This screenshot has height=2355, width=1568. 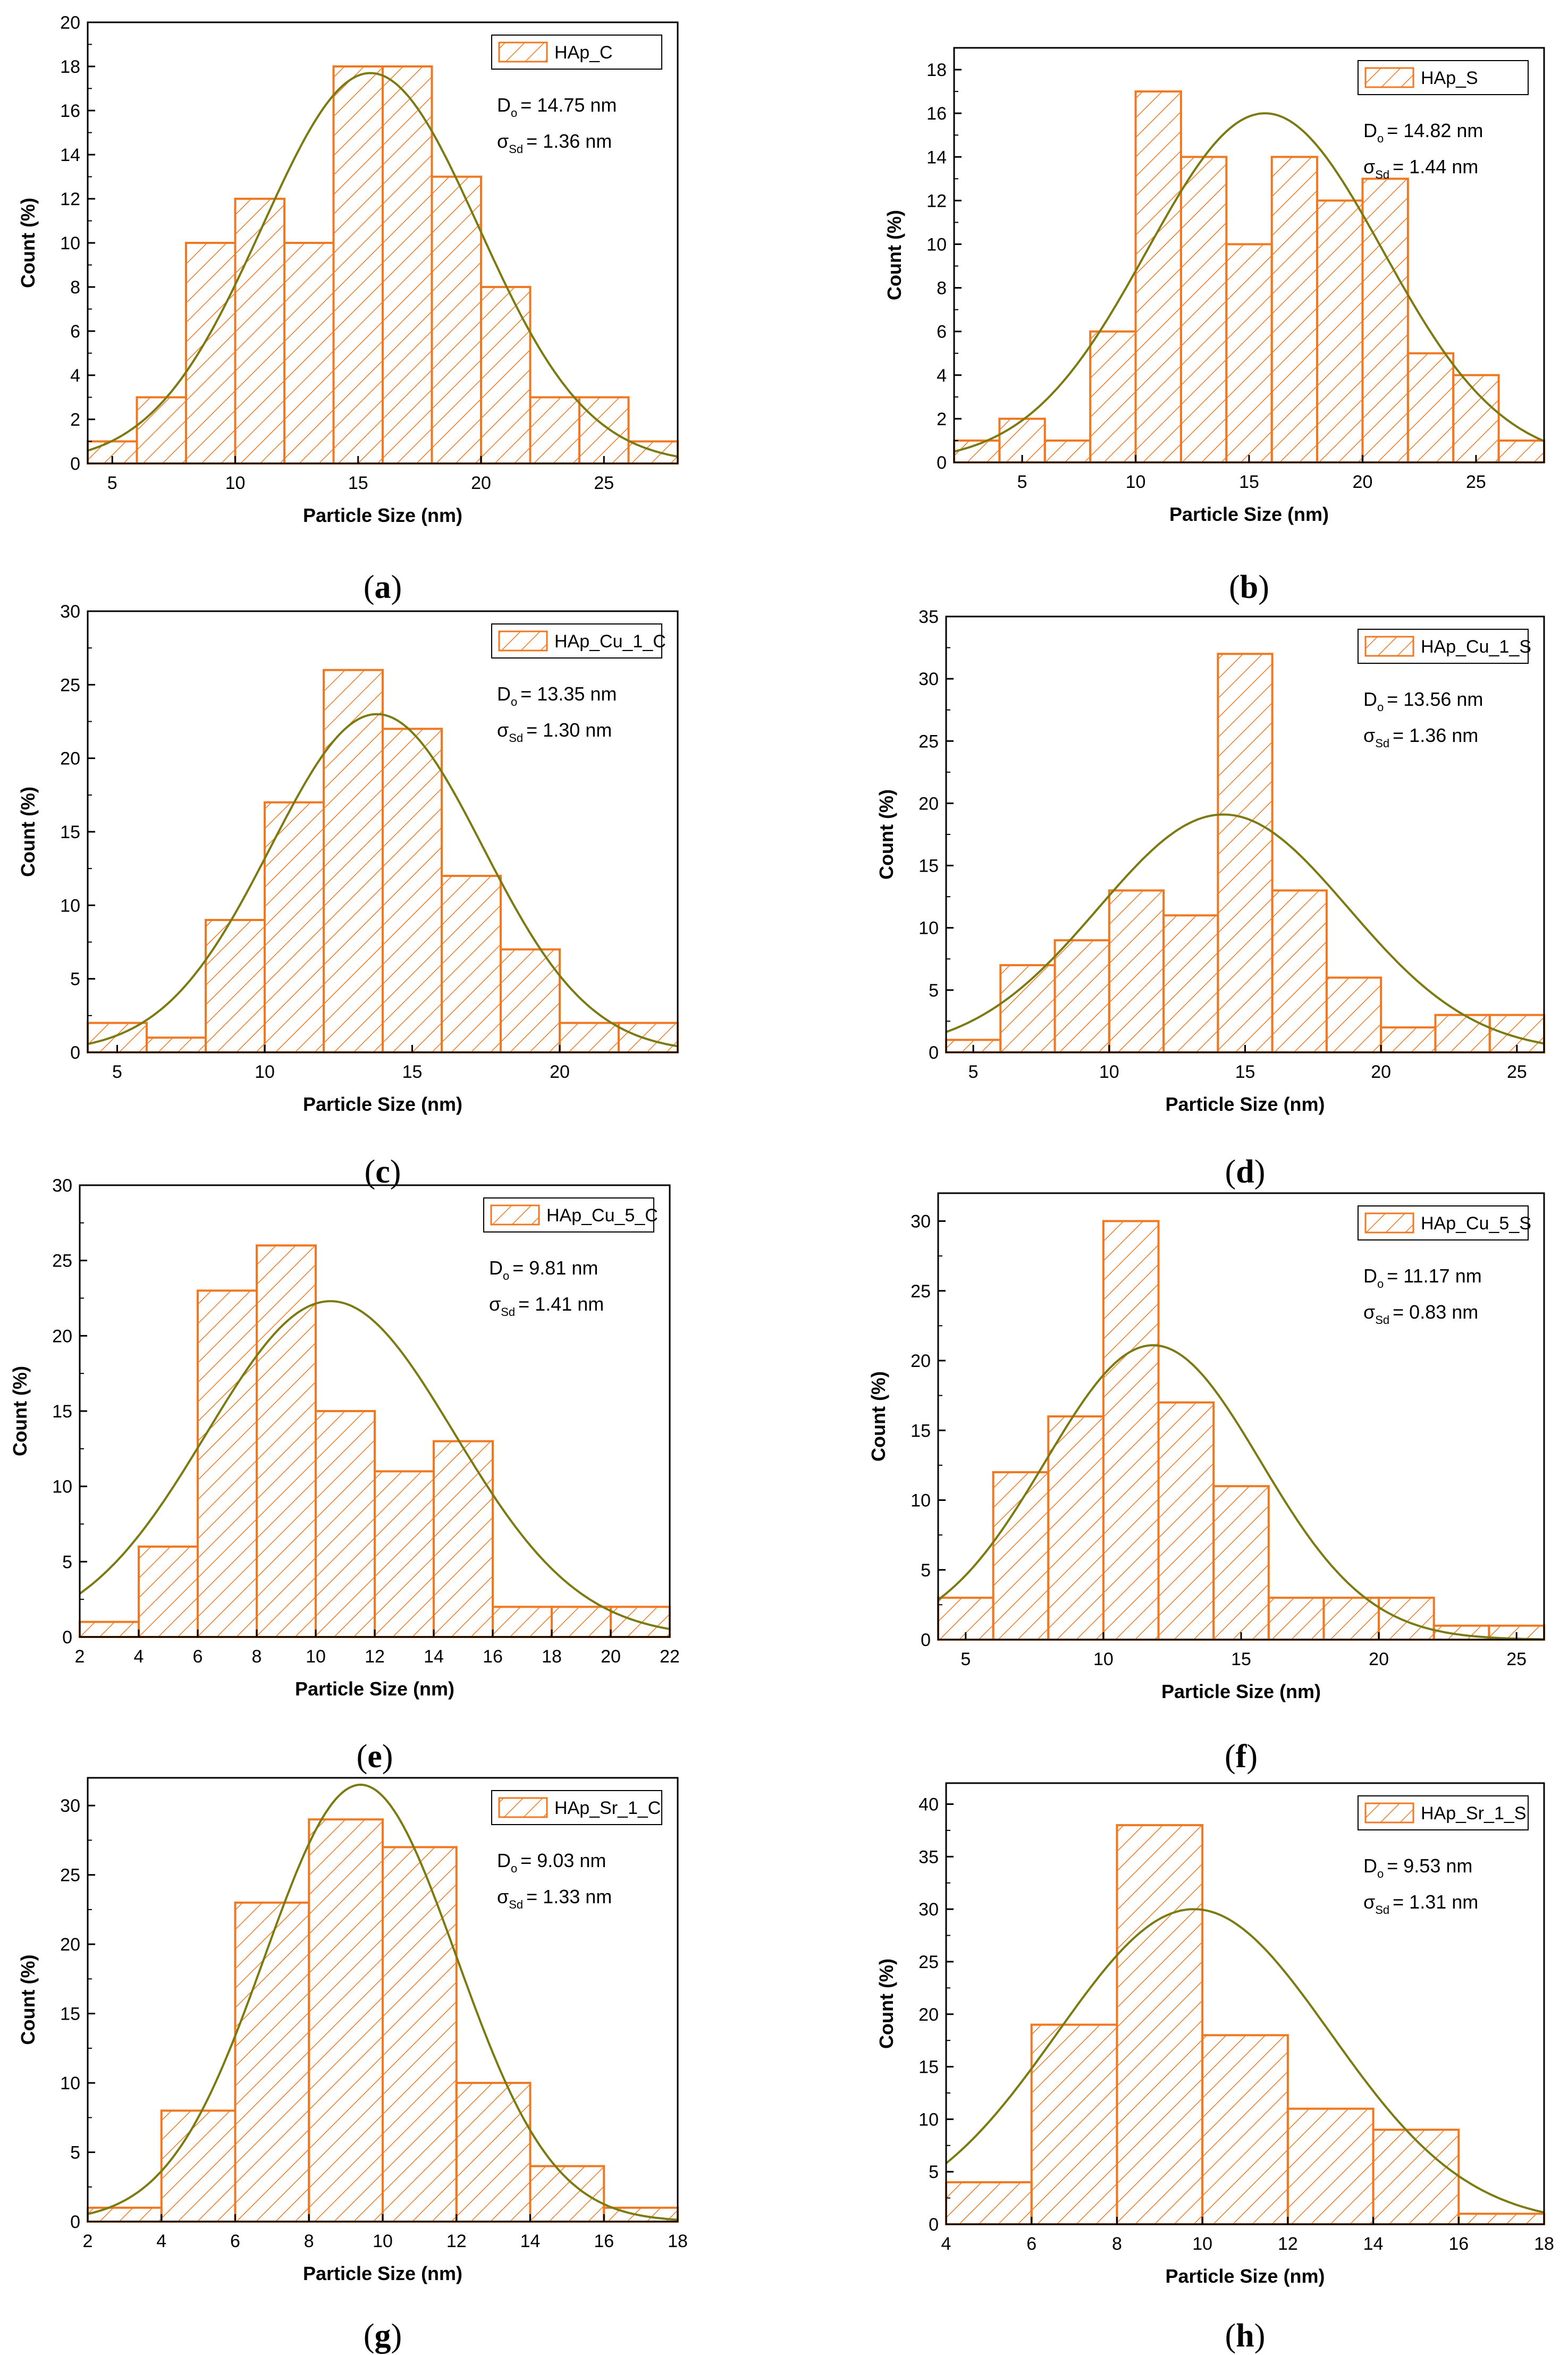 What do you see at coordinates (610, 641) in the screenshot?
I see `legend-label: HAp_Cu_1_C` at bounding box center [610, 641].